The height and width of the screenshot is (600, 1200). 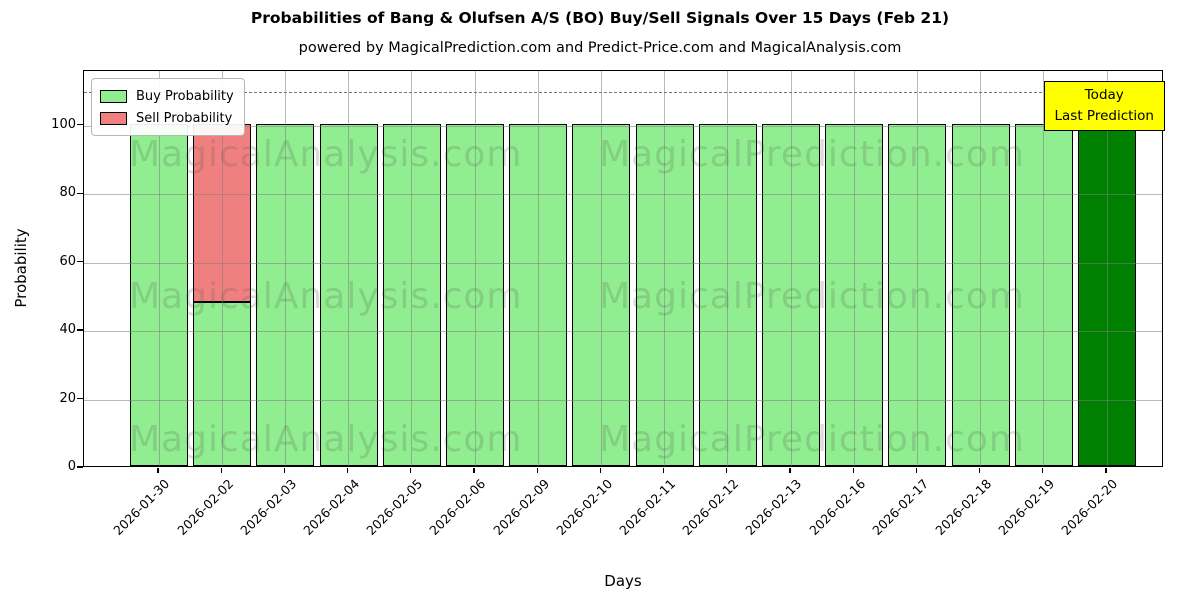 I want to click on y-axis-label: Probability, so click(x=21, y=268).